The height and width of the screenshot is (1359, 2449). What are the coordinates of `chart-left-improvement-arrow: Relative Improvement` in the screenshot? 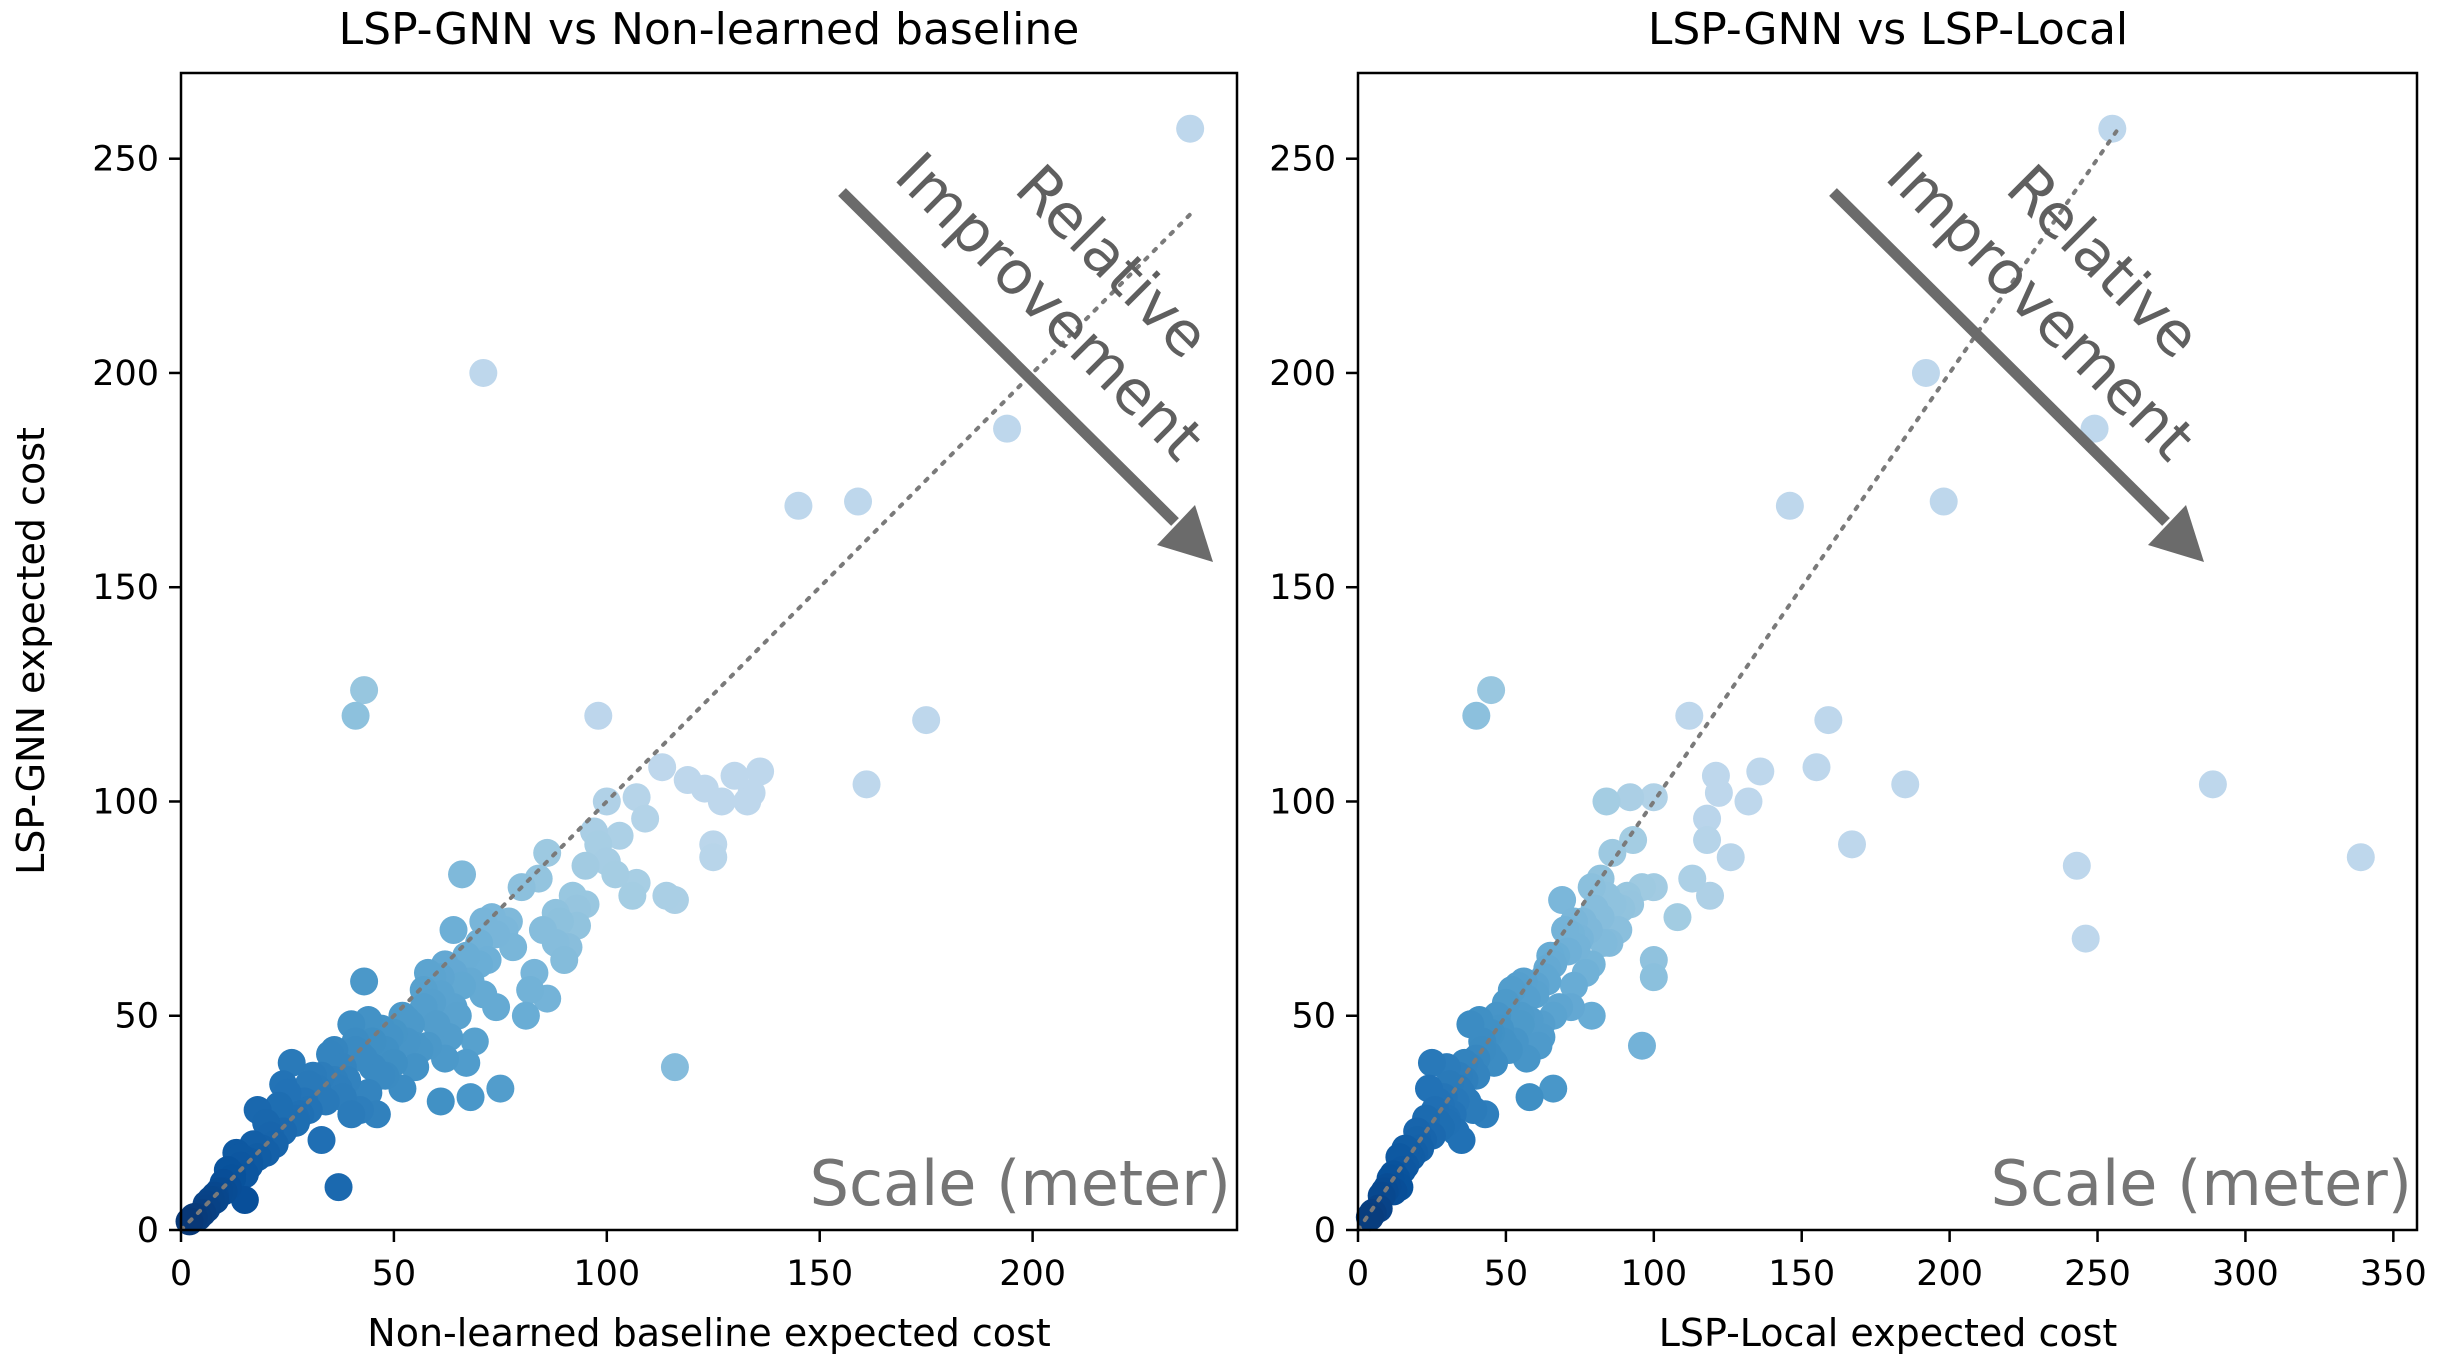 It's located at (1030, 350).